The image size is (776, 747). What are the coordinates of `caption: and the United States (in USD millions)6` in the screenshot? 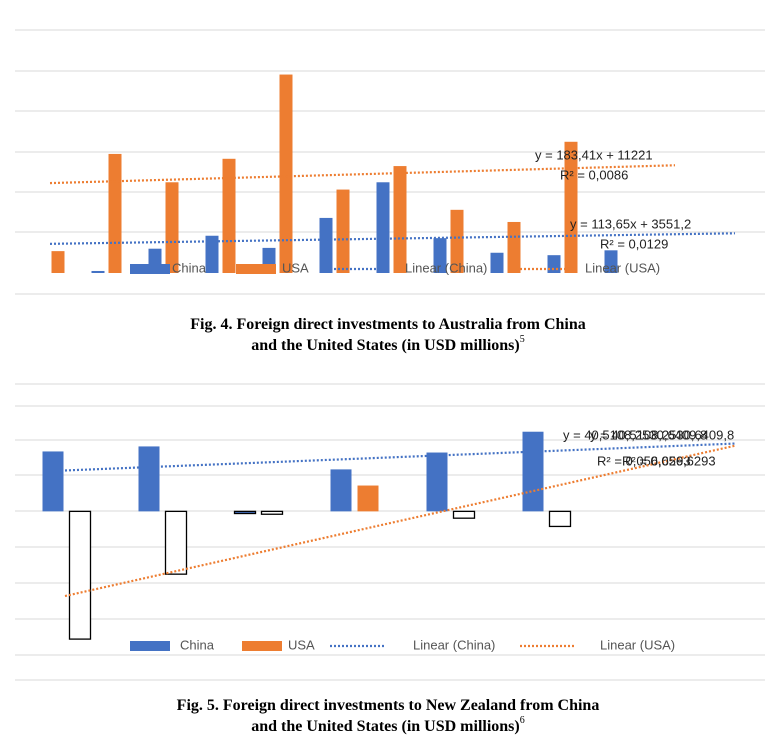 It's located at (387, 724).